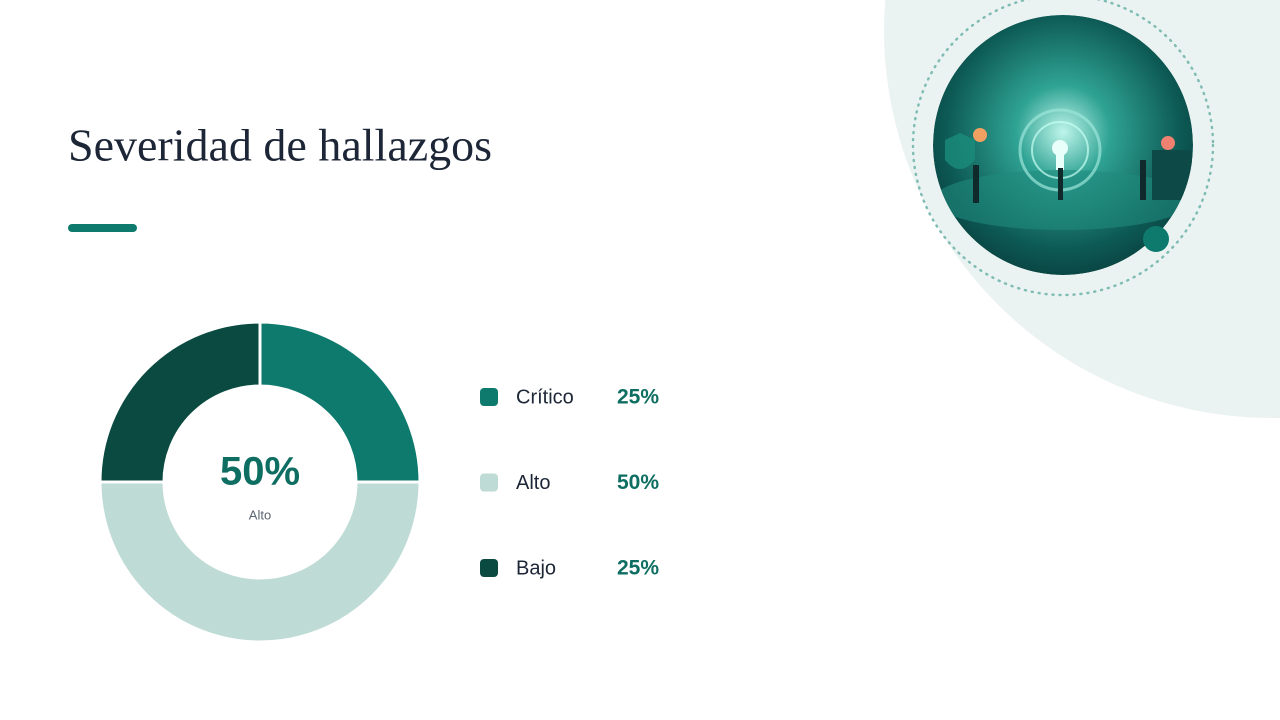 This screenshot has height=720, width=1280. Describe the element at coordinates (1063, 145) in the screenshot. I see `illustration` at that location.